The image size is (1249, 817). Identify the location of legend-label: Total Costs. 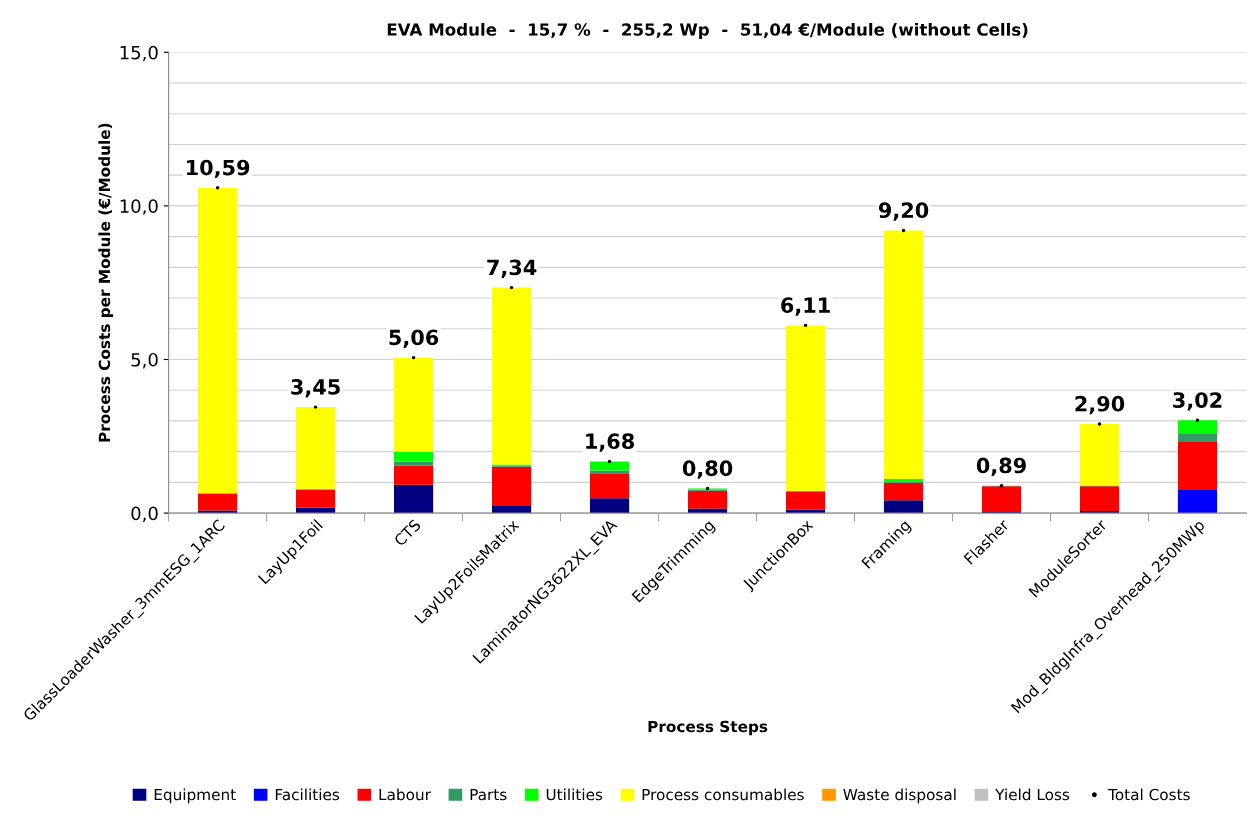
(1149, 794).